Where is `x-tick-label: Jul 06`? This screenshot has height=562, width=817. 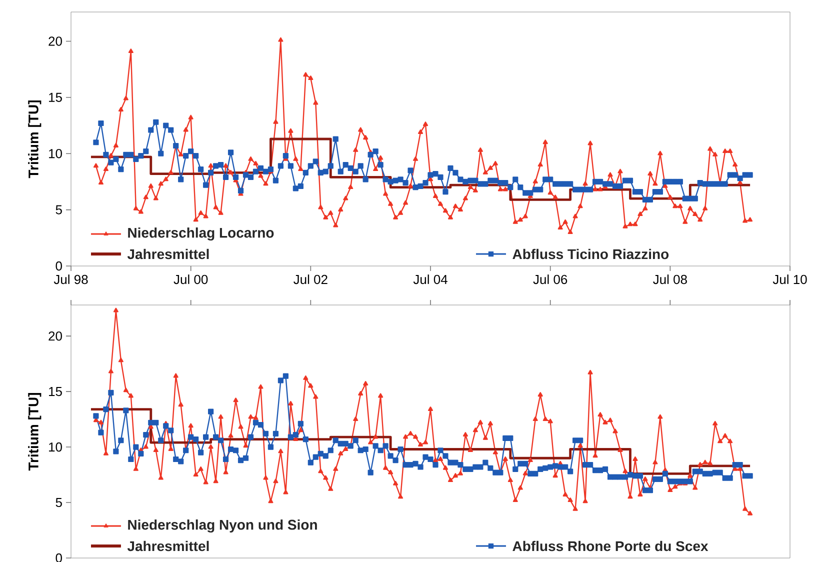 x-tick-label: Jul 06 is located at coordinates (550, 279).